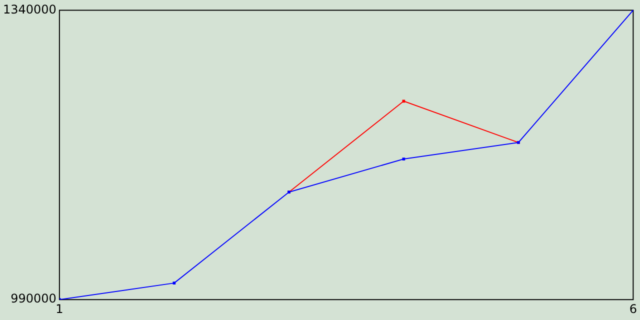  What do you see at coordinates (60, 309) in the screenshot?
I see `x-tick-label: 1` at bounding box center [60, 309].